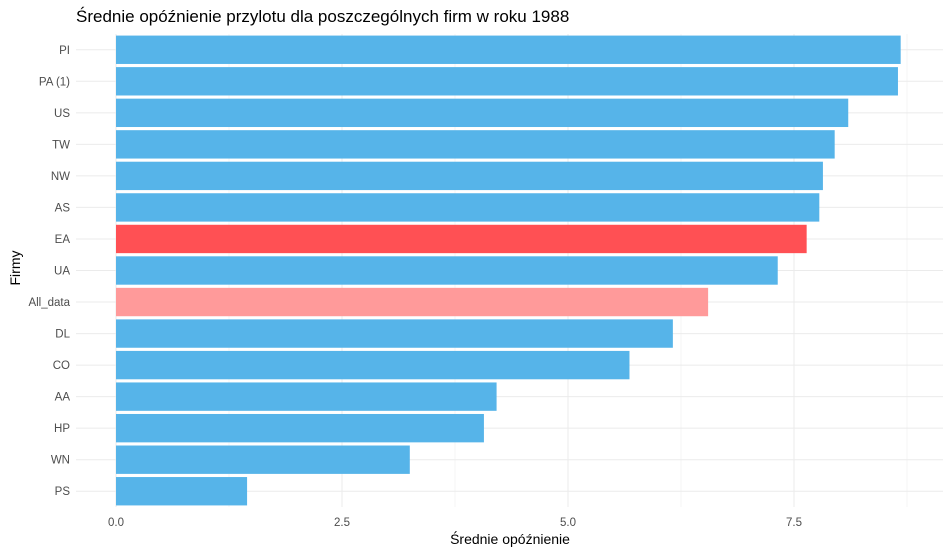 The height and width of the screenshot is (554, 950). What do you see at coordinates (447, 270) in the screenshot?
I see `bar-ua` at bounding box center [447, 270].